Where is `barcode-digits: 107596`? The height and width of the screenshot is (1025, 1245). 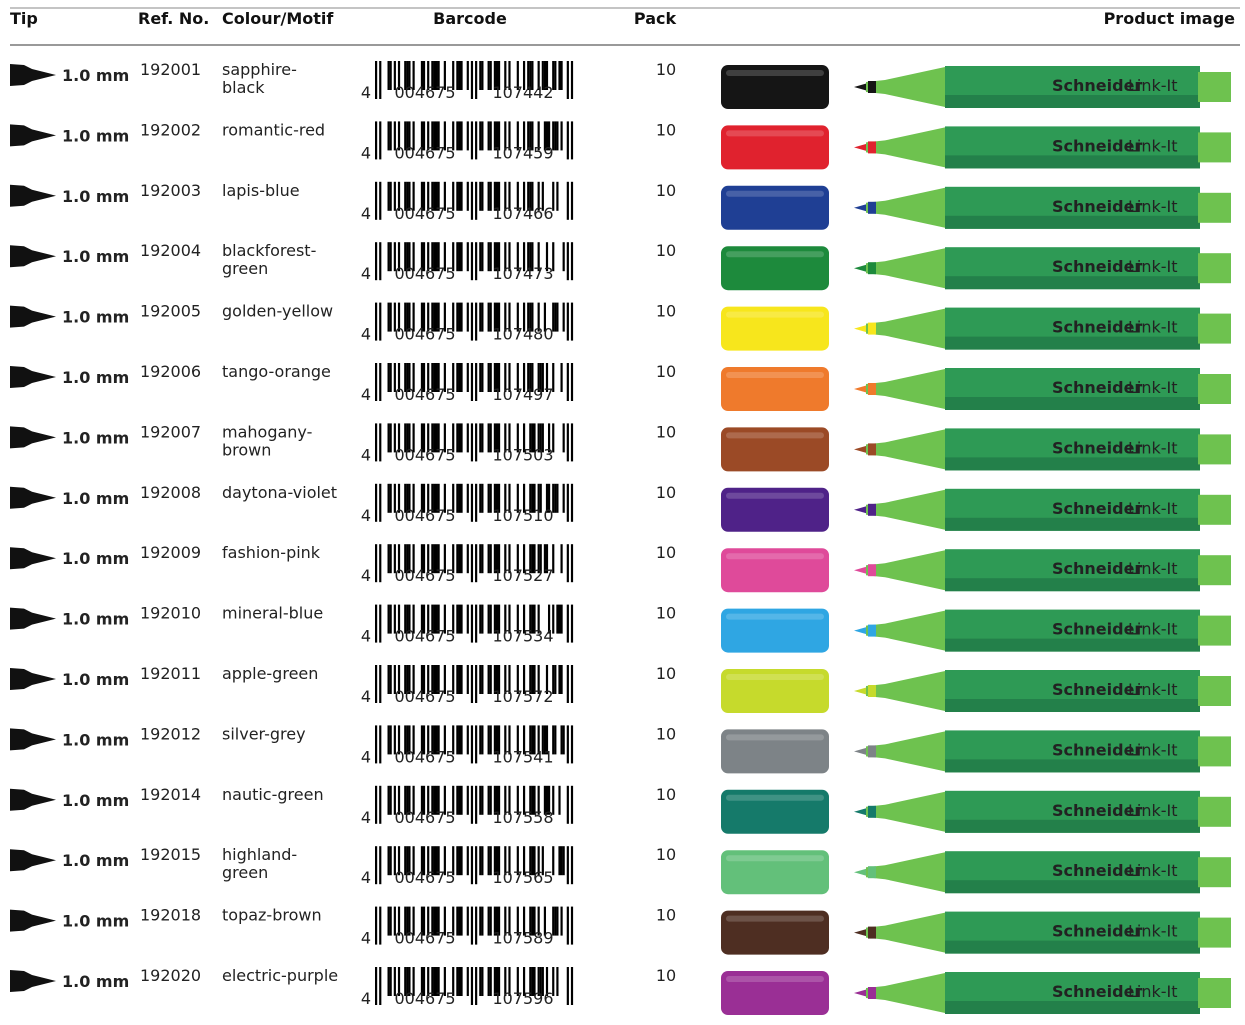 barcode-digits: 107596 is located at coordinates (522, 998).